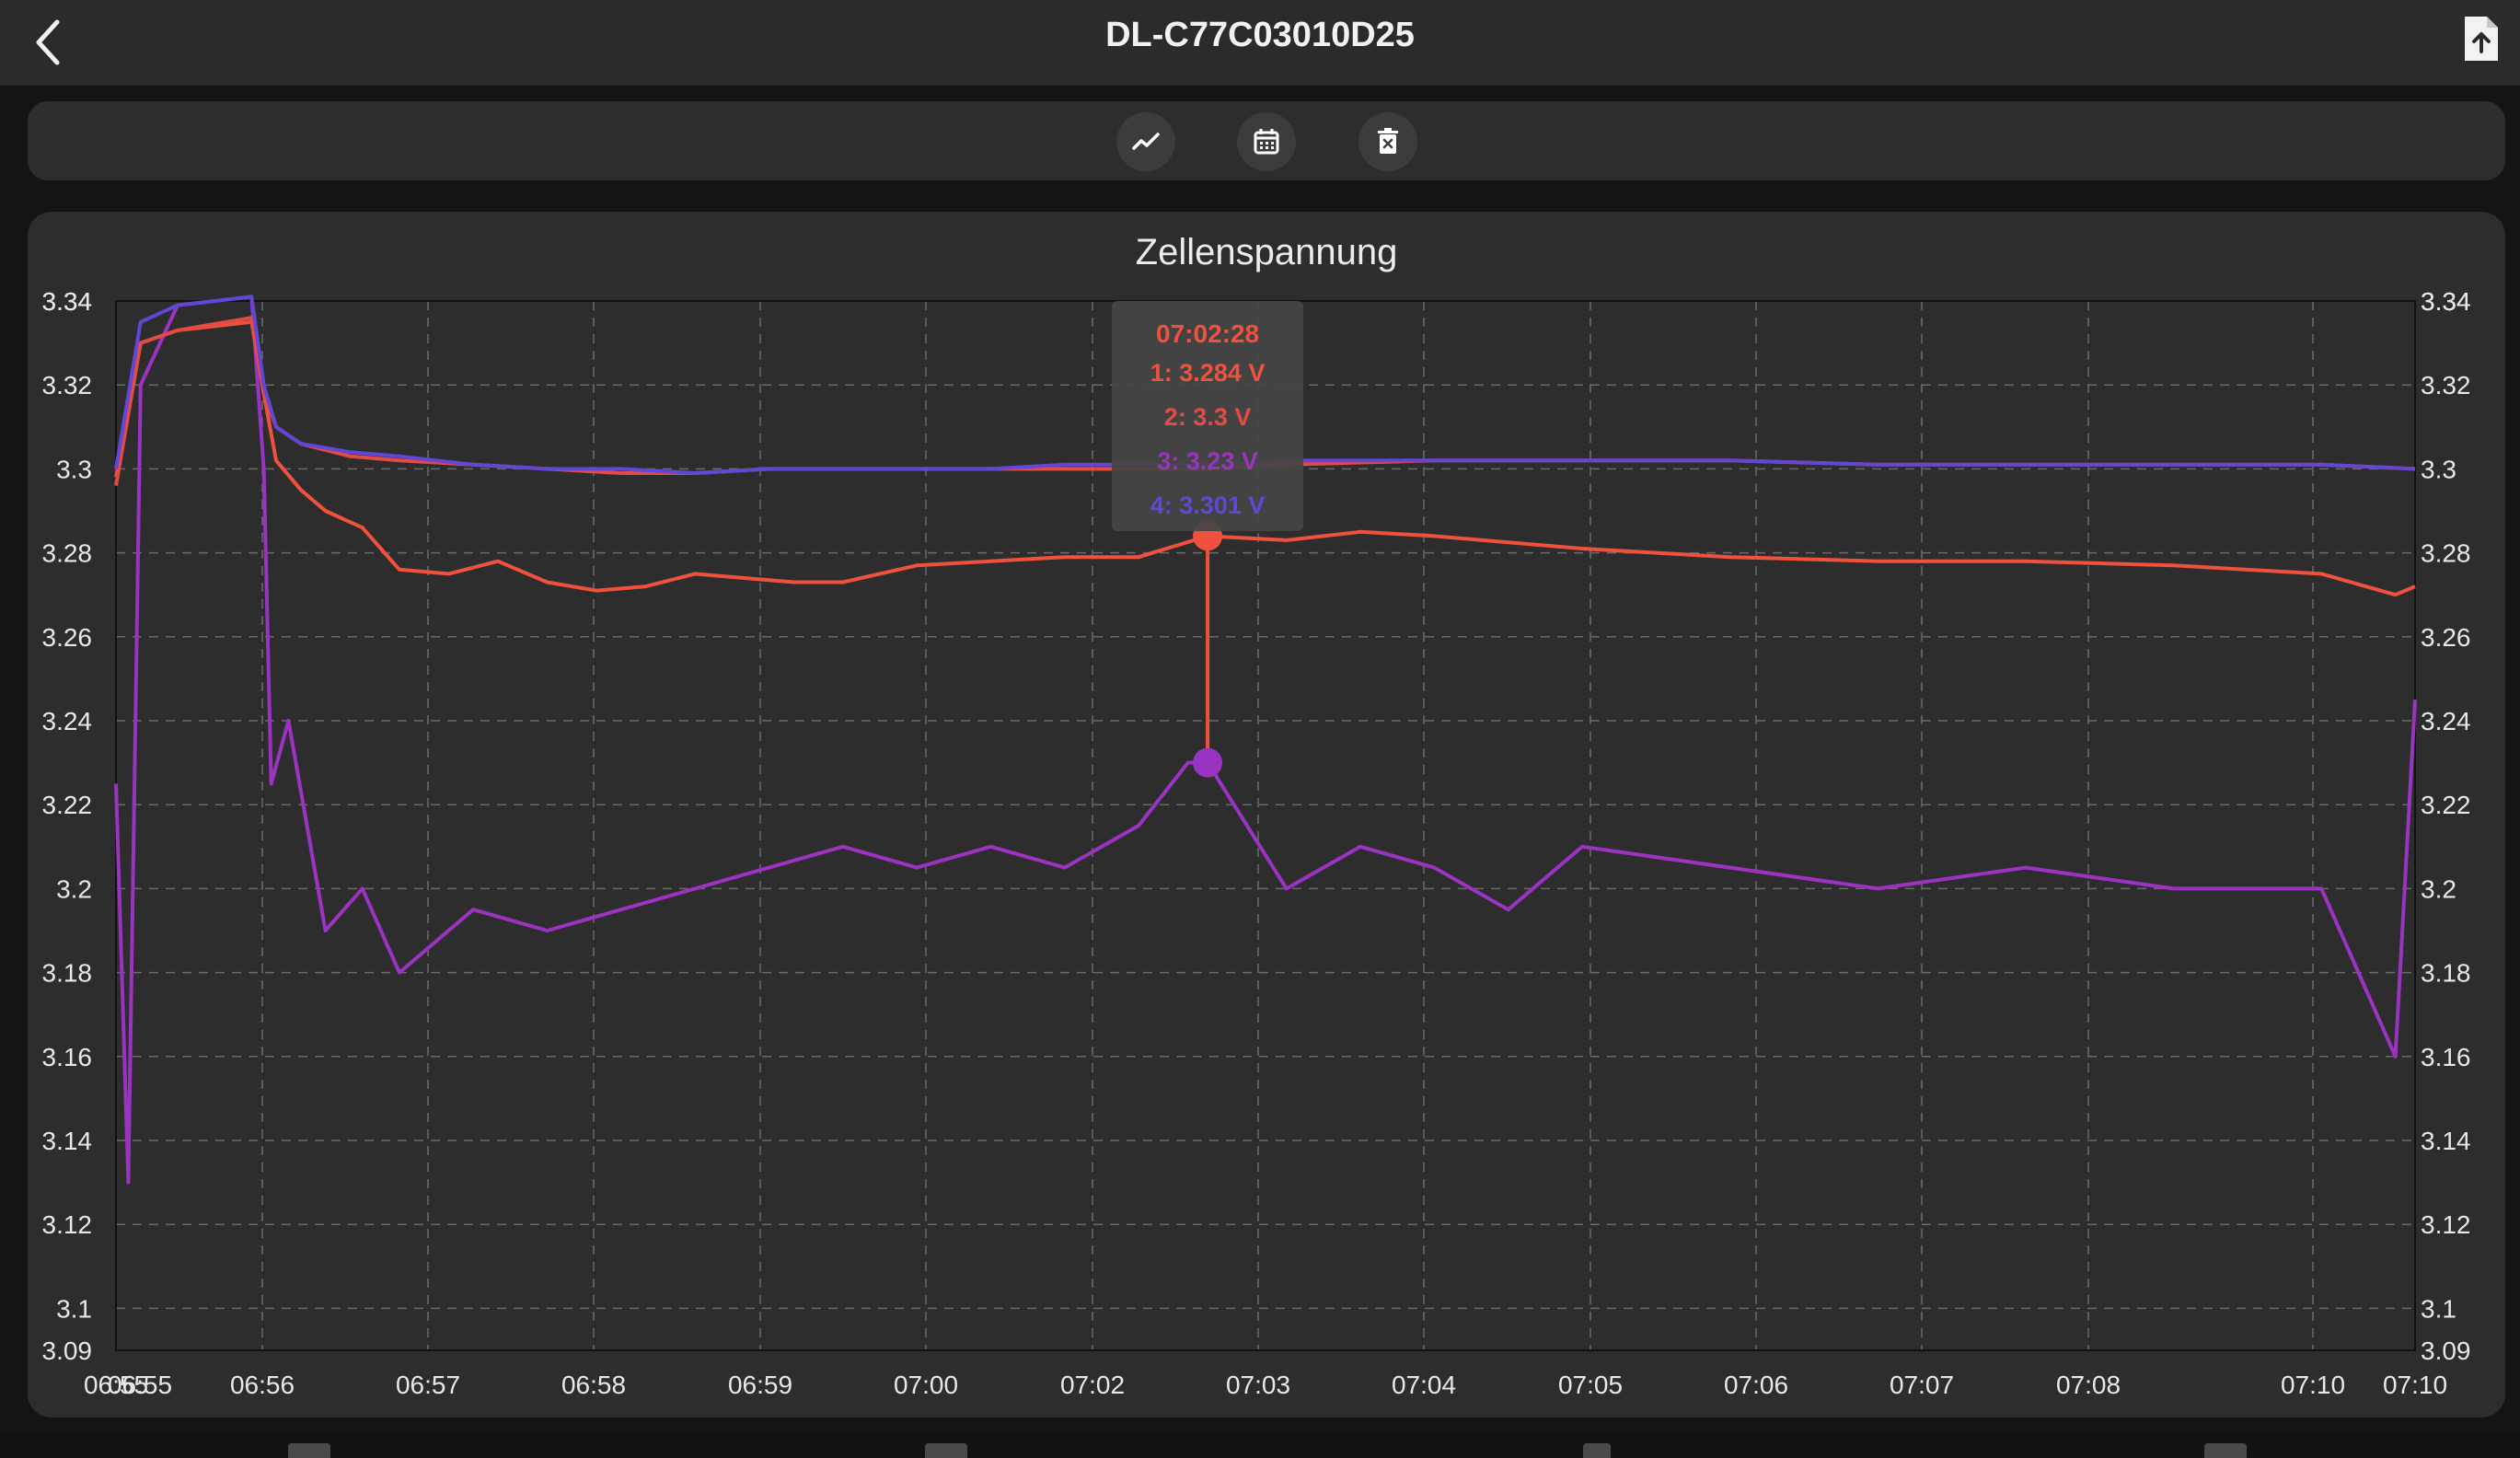 This screenshot has width=2520, height=1458. What do you see at coordinates (2446, 1057) in the screenshot?
I see `y-tick-label-right: 3.16` at bounding box center [2446, 1057].